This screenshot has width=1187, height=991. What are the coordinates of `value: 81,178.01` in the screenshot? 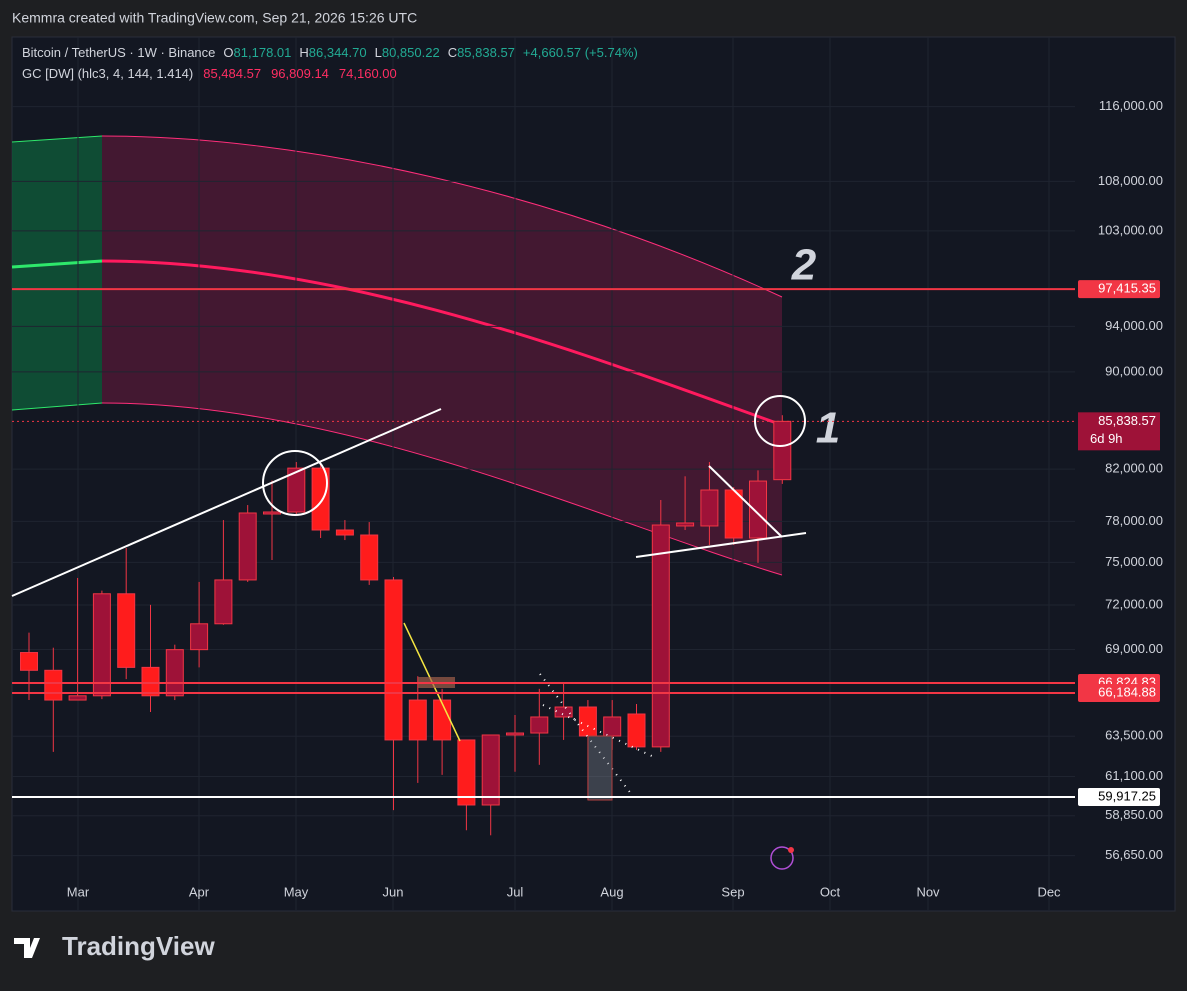 It's located at (263, 52).